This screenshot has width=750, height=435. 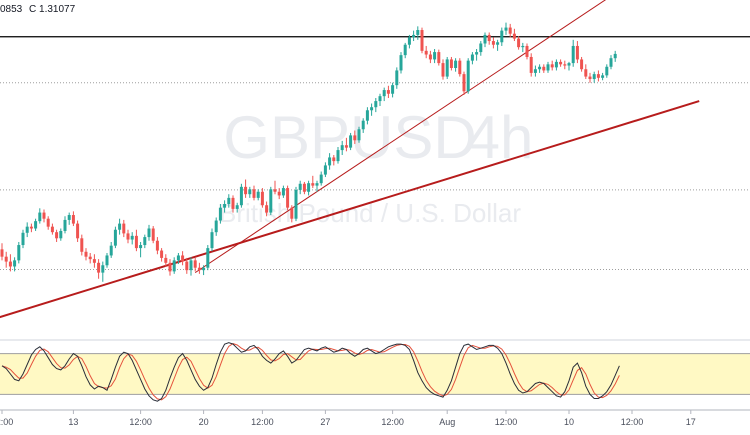 What do you see at coordinates (6, 422) in the screenshot?
I see `time-axis-tick-label: 12:00` at bounding box center [6, 422].